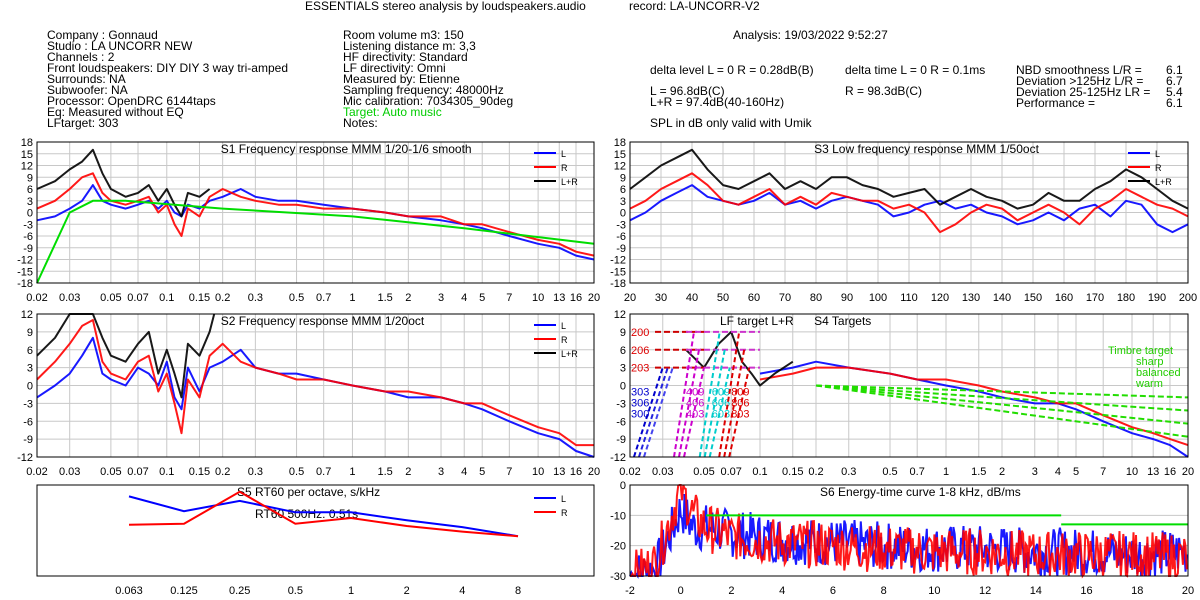  I want to click on x-tick-label: 80, so click(816, 298).